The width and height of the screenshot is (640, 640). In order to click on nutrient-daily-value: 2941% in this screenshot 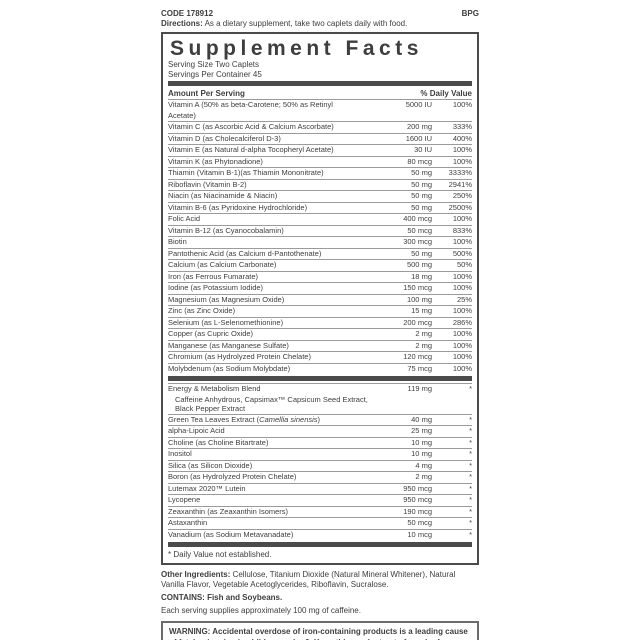, I will do `click(460, 184)`.